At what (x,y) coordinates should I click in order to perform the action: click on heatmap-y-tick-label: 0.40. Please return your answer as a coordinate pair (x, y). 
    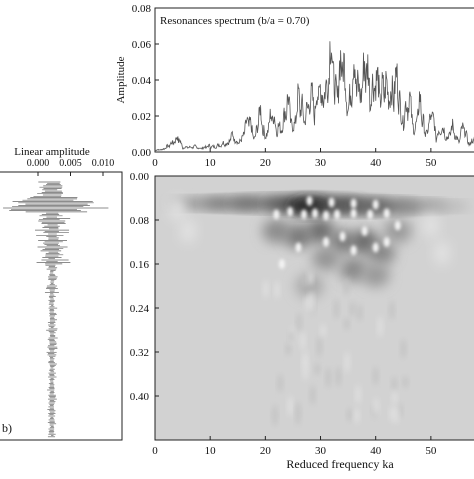
    Looking at the image, I should click on (140, 397).